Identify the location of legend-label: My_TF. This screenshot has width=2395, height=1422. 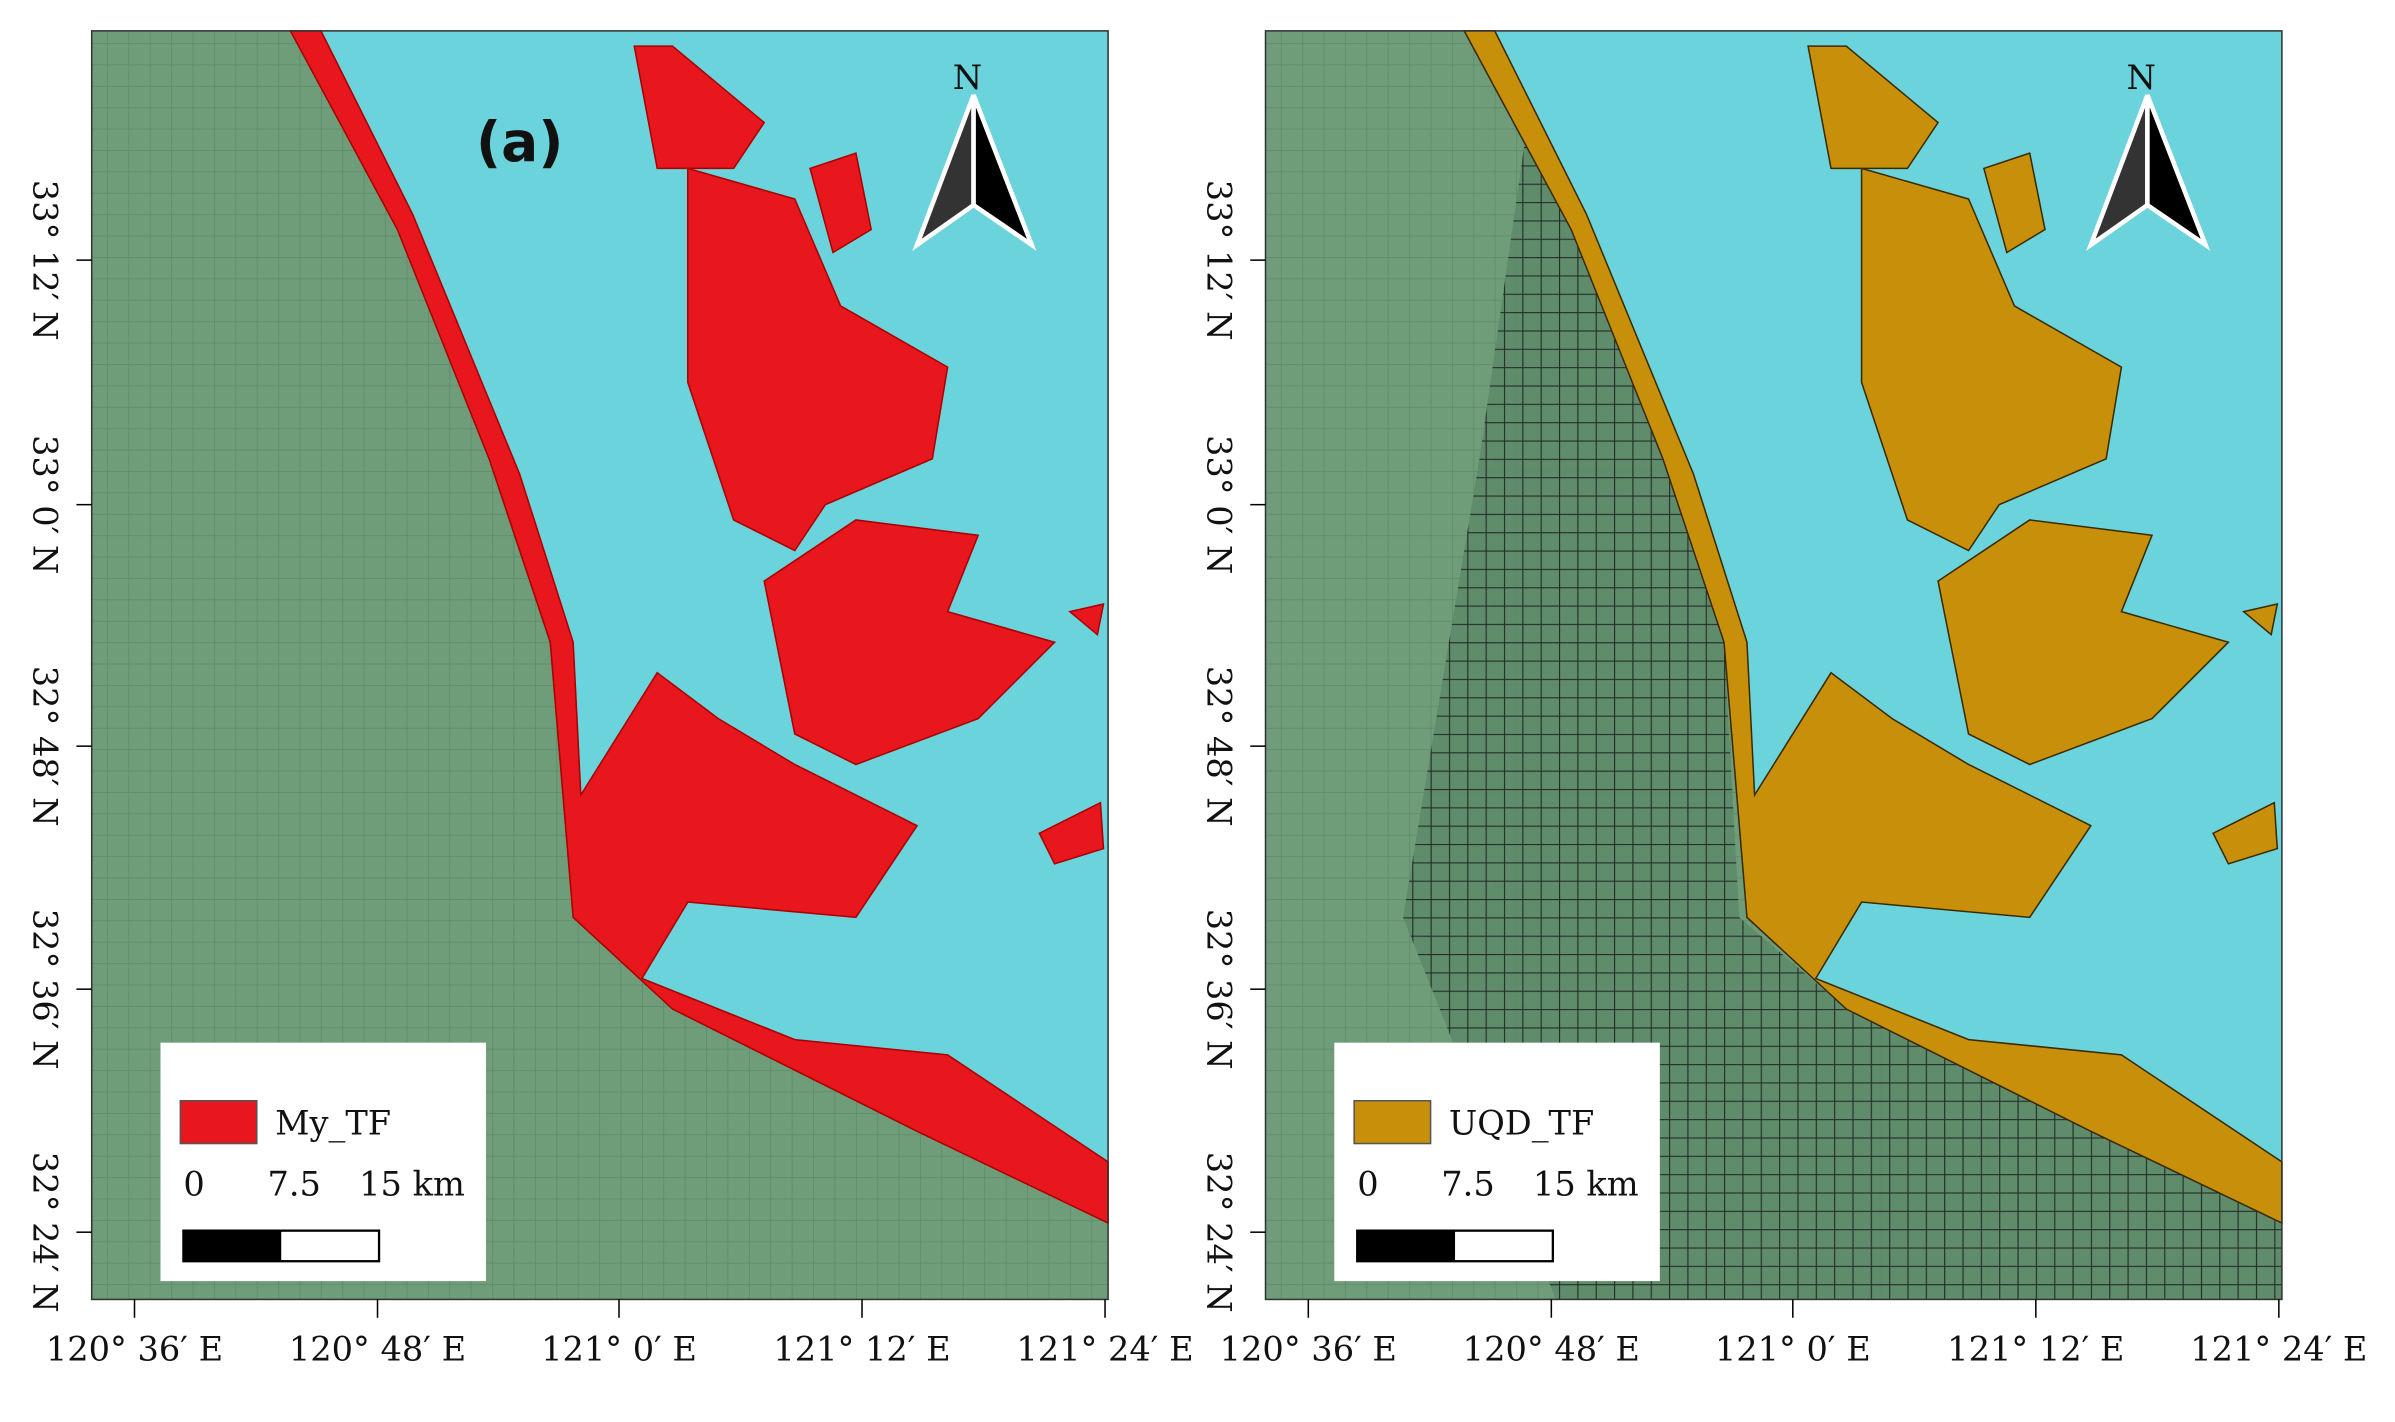
(333, 1123).